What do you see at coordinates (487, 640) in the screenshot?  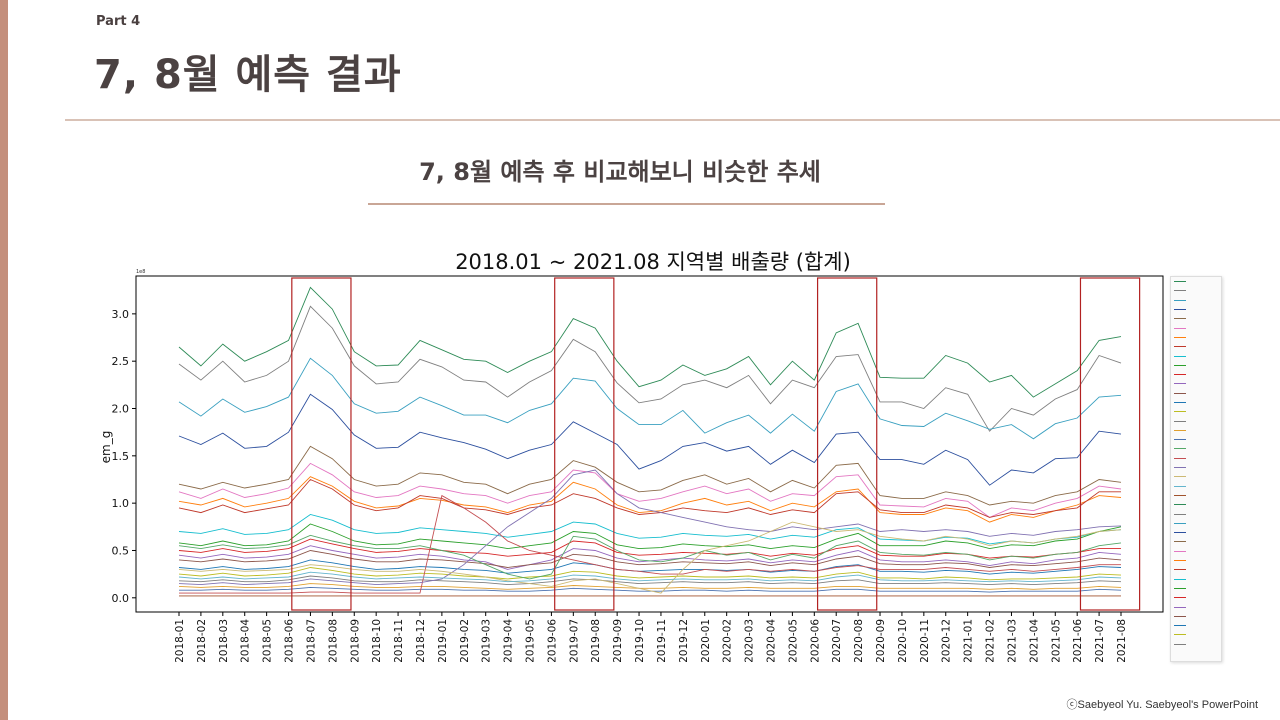 I see `x-tick-label: 2019-03` at bounding box center [487, 640].